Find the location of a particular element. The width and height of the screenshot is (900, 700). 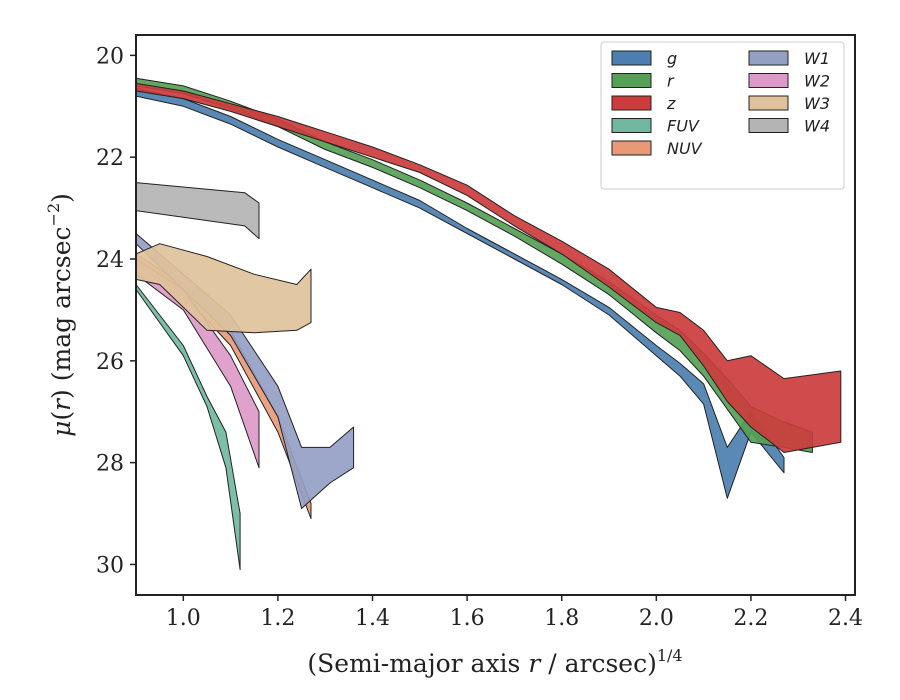

legend-label-w4: W4 is located at coordinates (817, 126).